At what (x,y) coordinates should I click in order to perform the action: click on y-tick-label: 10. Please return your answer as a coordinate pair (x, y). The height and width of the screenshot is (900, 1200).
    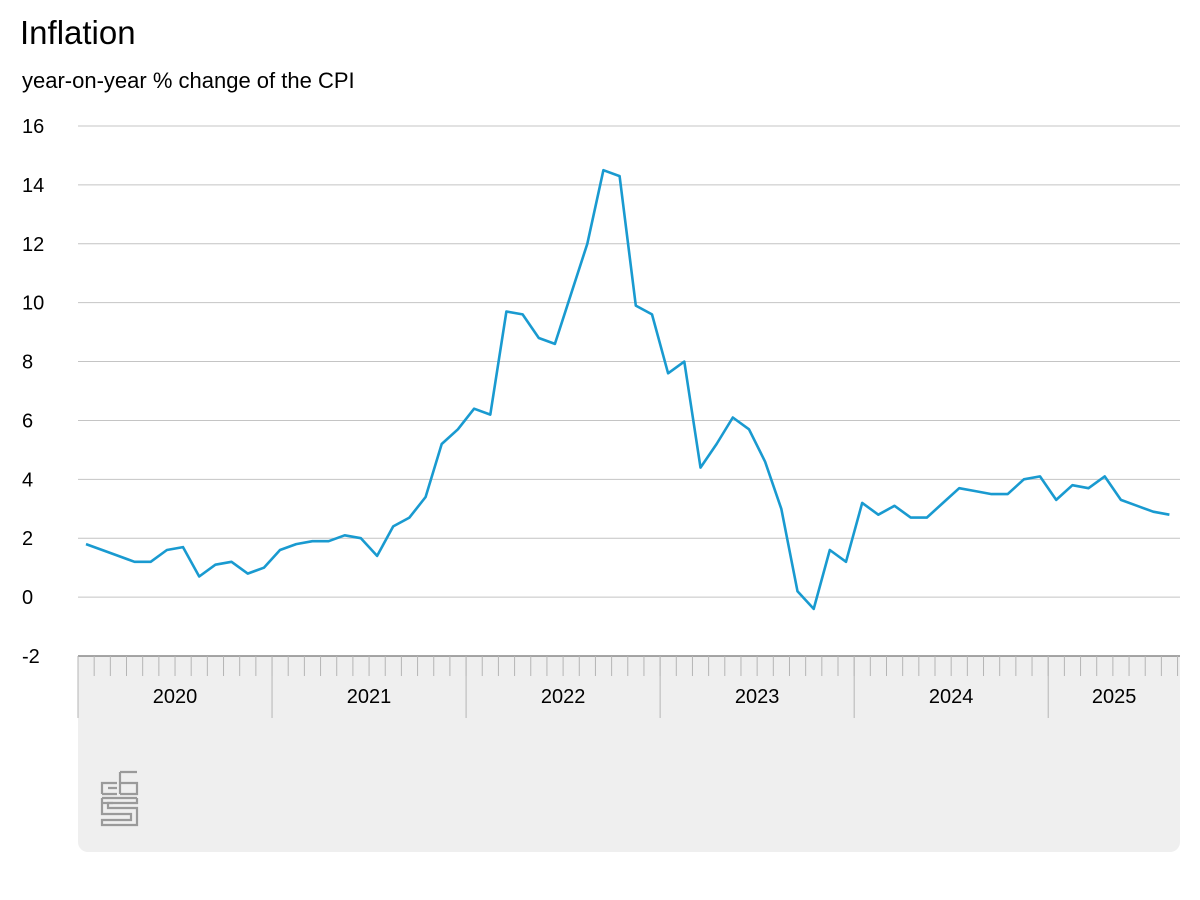
    Looking at the image, I should click on (33, 304).